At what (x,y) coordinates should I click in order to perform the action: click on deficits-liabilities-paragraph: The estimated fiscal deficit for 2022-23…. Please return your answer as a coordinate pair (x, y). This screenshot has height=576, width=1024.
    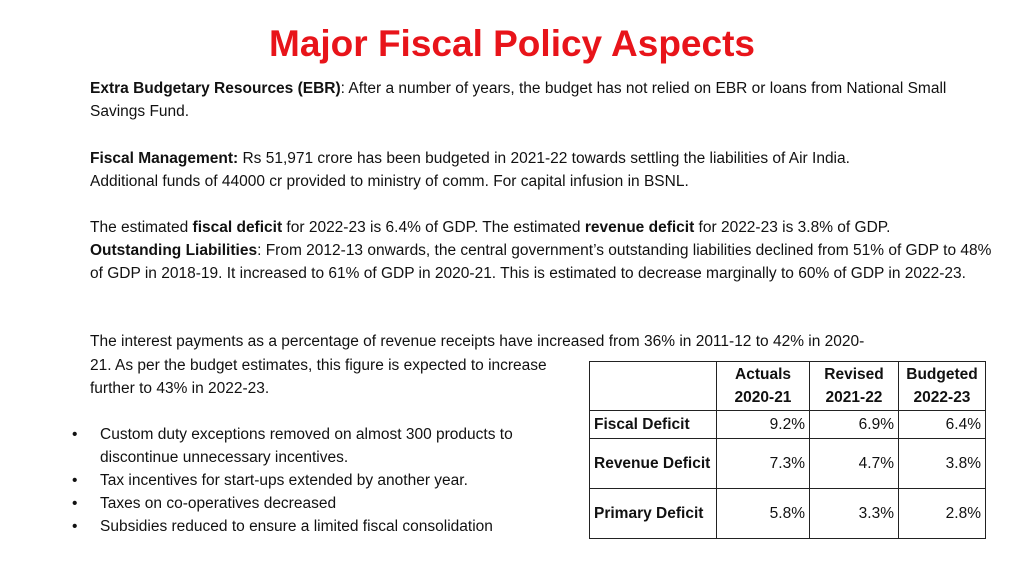
    Looking at the image, I should click on (542, 250).